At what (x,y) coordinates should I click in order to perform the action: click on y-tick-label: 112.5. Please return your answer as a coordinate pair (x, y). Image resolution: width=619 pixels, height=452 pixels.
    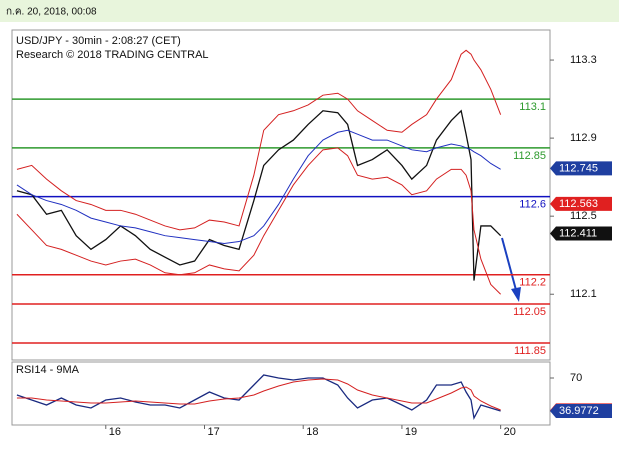
    Looking at the image, I should click on (583, 216).